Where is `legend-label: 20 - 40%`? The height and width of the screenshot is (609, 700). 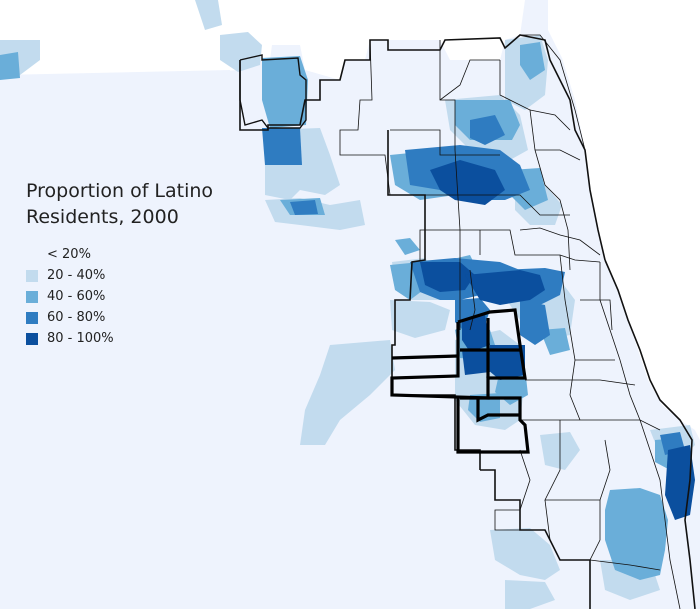 legend-label: 20 - 40% is located at coordinates (76, 275).